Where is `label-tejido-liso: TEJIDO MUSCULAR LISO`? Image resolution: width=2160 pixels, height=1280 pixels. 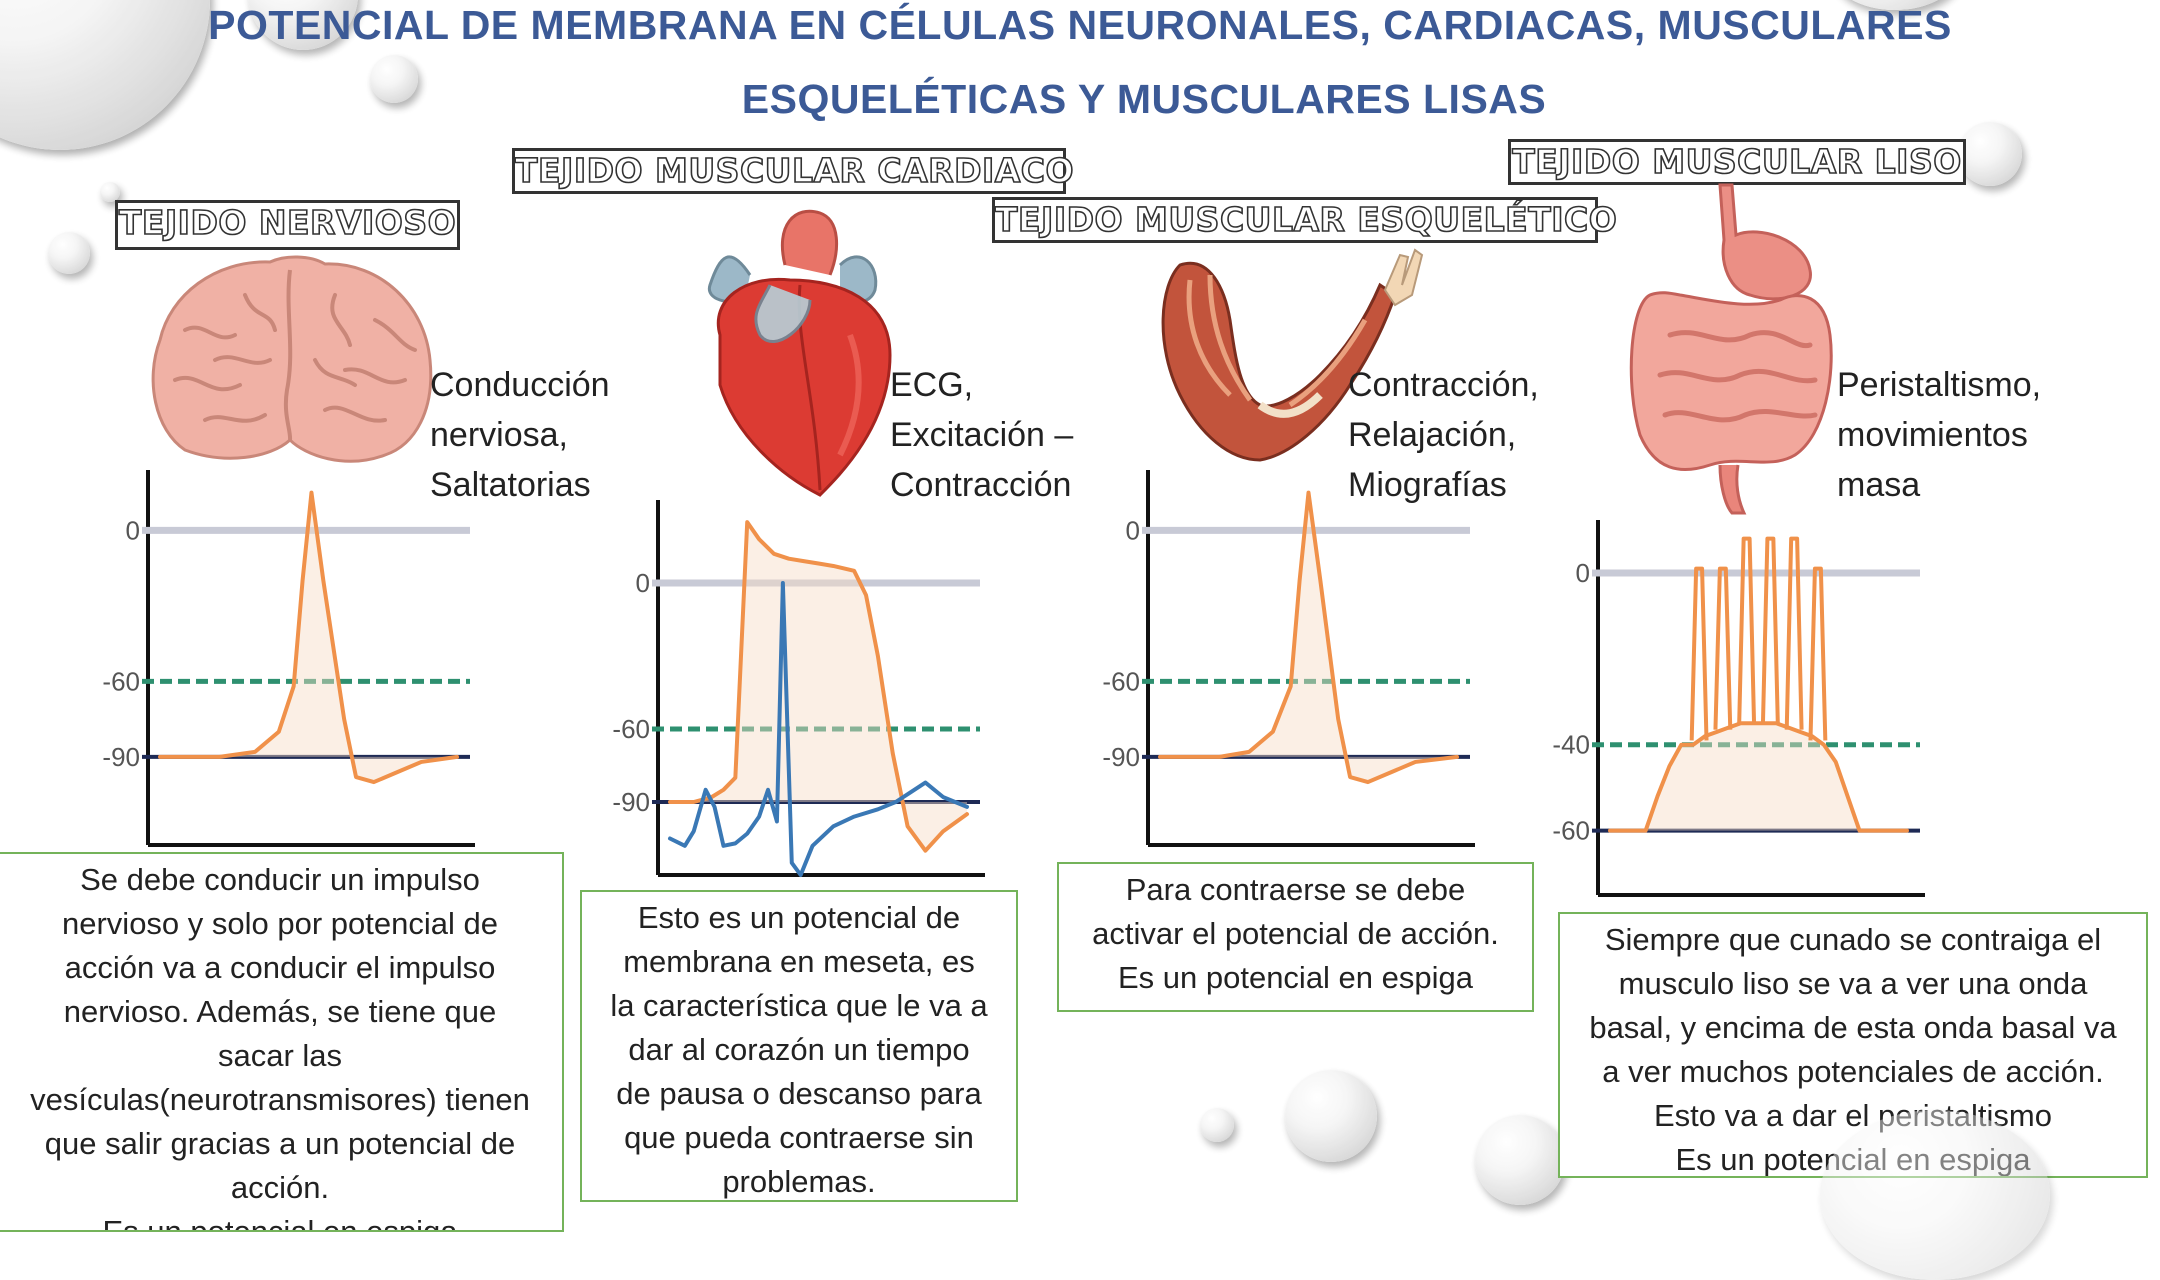 label-tejido-liso: TEJIDO MUSCULAR LISO is located at coordinates (1737, 162).